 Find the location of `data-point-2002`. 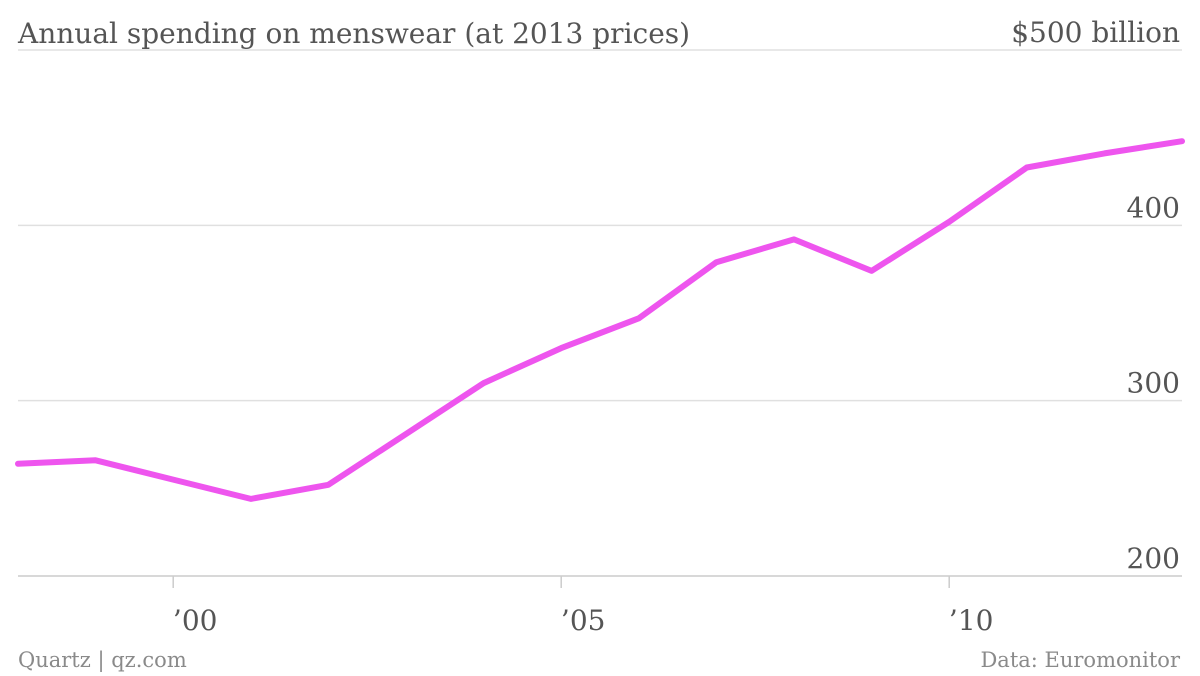

data-point-2002 is located at coordinates (328, 485).